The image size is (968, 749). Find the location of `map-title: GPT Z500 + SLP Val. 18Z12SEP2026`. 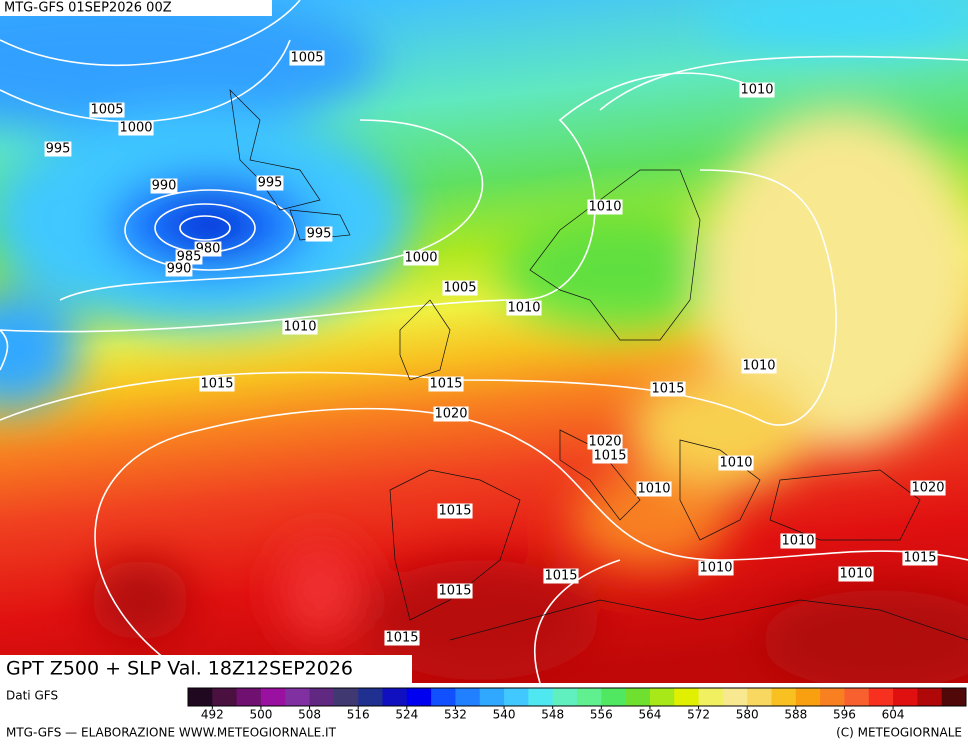

map-title: GPT Z500 + SLP Val. 18Z12SEP2026 is located at coordinates (179, 669).